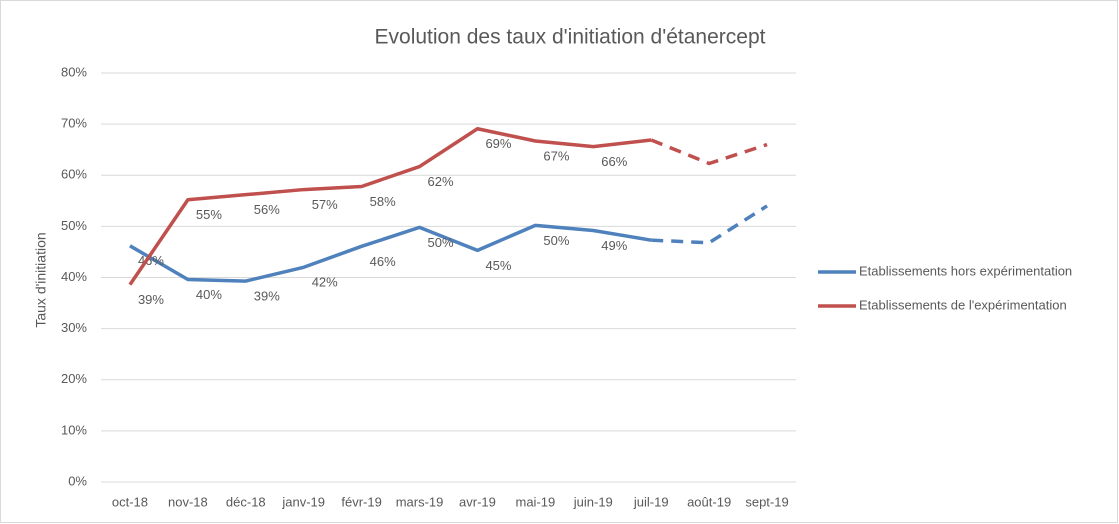 Image resolution: width=1119 pixels, height=524 pixels. What do you see at coordinates (420, 501) in the screenshot?
I see `x-tick-label: mars-19` at bounding box center [420, 501].